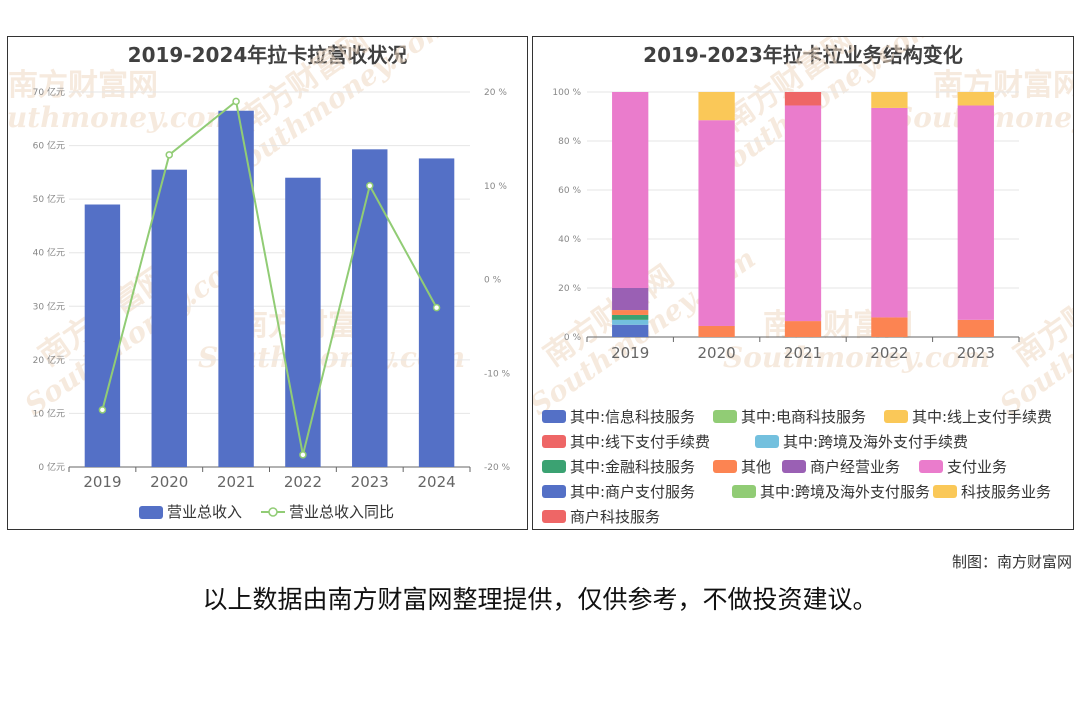 The width and height of the screenshot is (1080, 720). I want to click on y-tick-label: 0 %, so click(573, 338).